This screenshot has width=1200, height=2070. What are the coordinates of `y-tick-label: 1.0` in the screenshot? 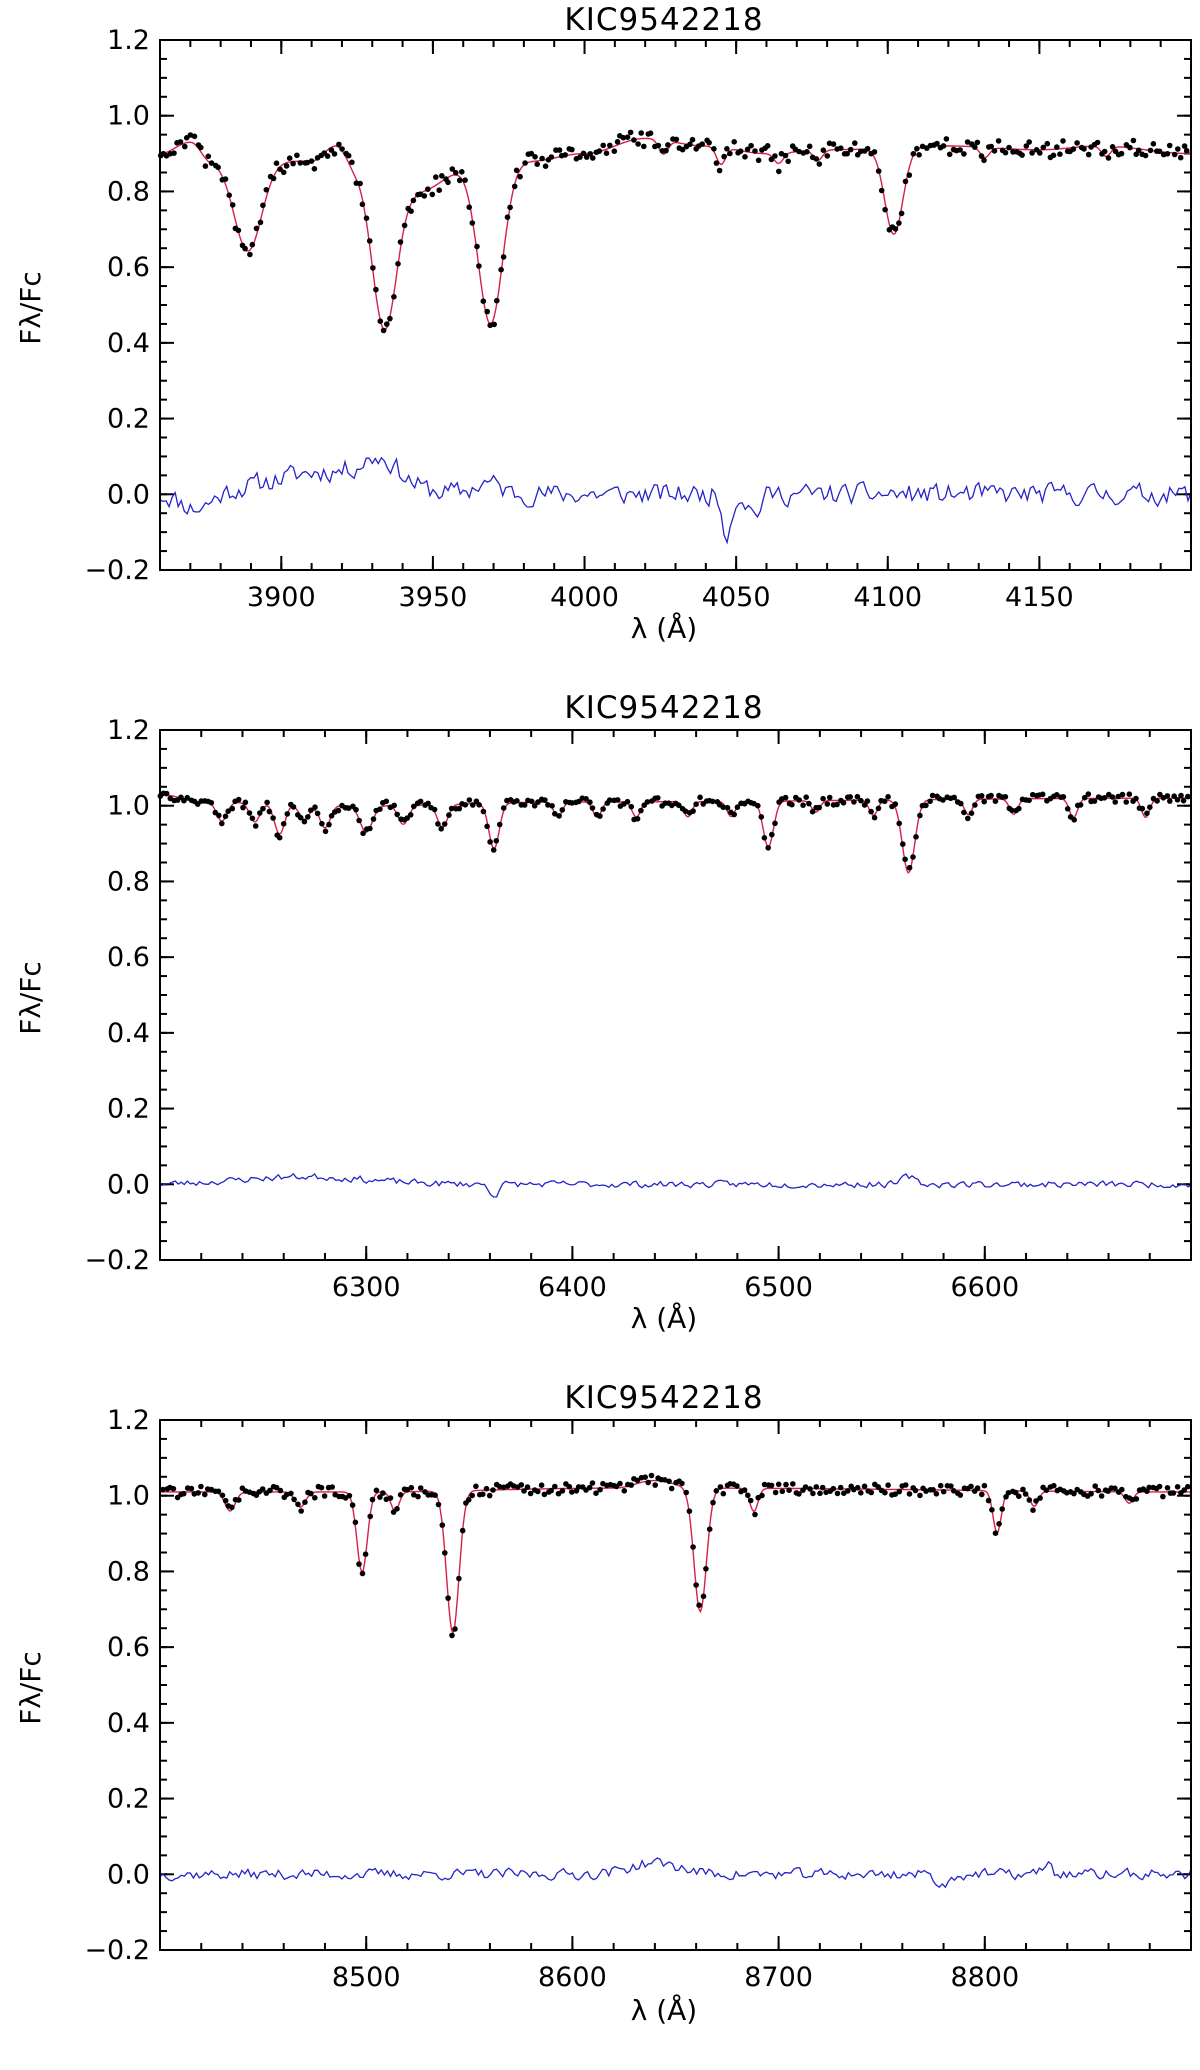 It's located at (128, 116).